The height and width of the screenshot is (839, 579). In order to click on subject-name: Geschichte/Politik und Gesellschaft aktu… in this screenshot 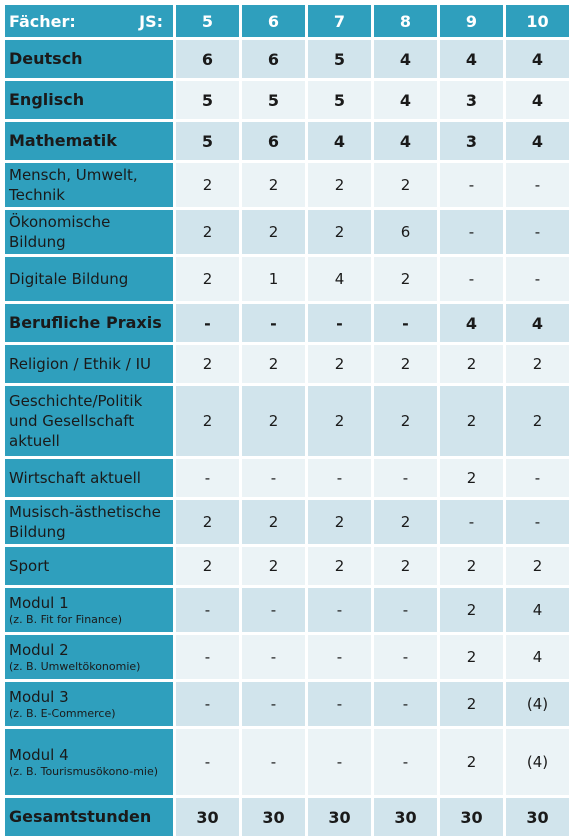, I will do `click(76, 421)`.